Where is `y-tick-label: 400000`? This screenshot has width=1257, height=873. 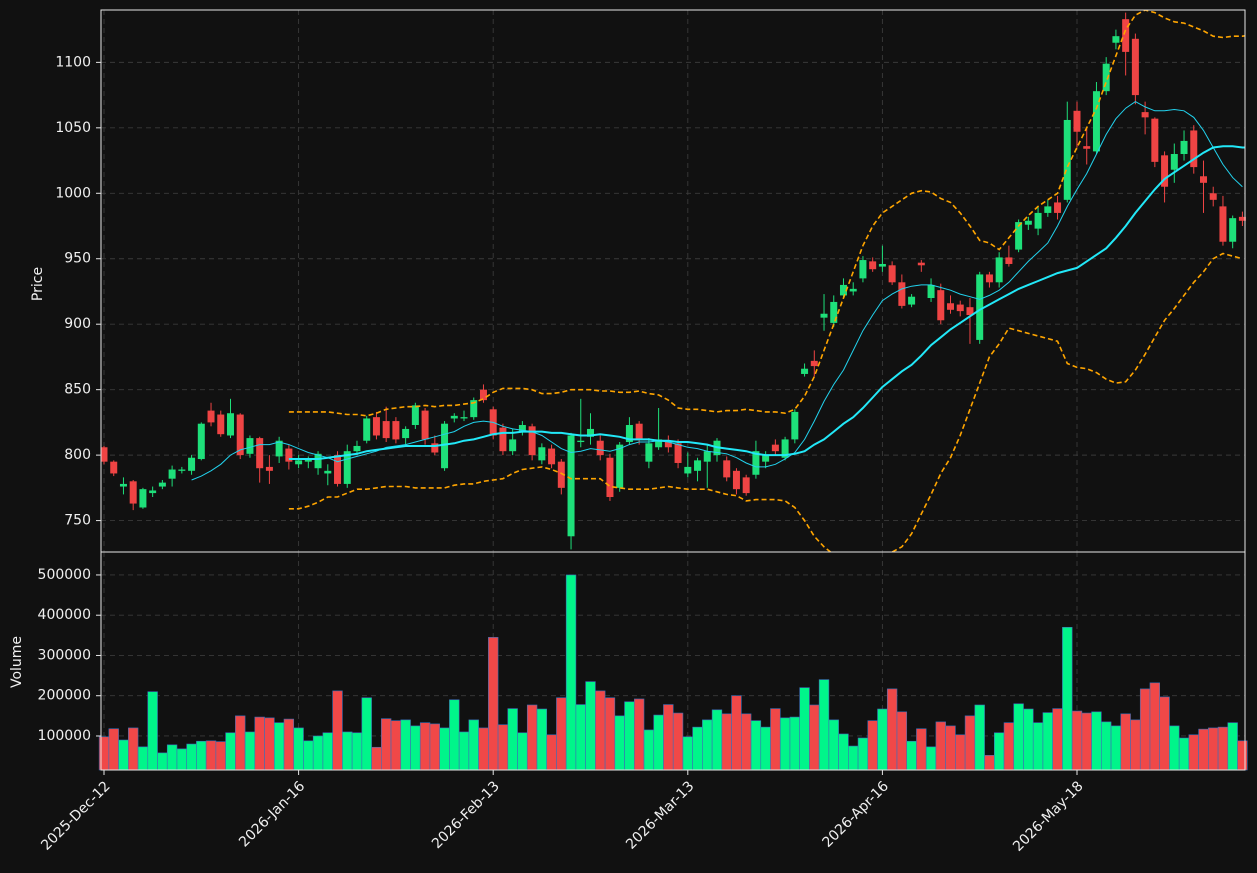
y-tick-label: 400000 is located at coordinates (64, 615).